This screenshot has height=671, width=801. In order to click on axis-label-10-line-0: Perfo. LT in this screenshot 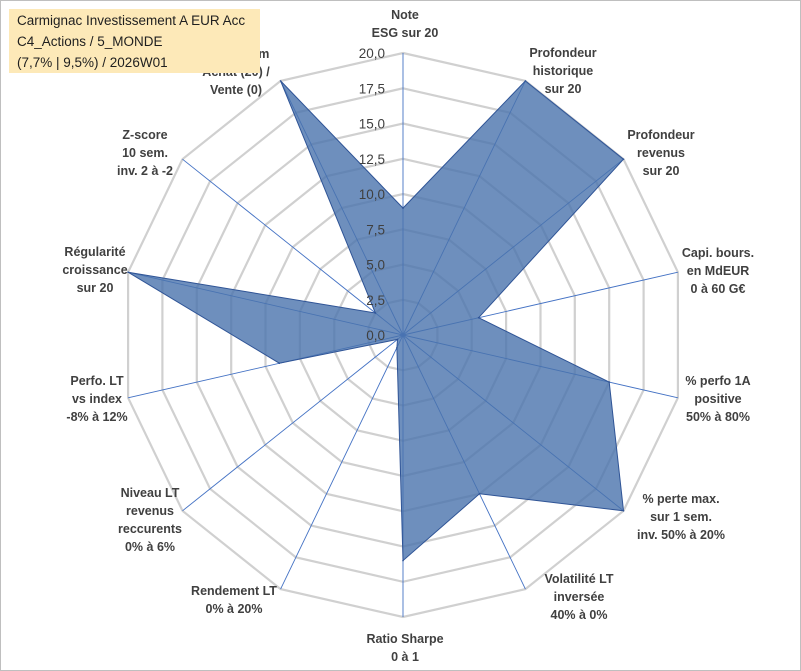, I will do `click(97, 381)`.